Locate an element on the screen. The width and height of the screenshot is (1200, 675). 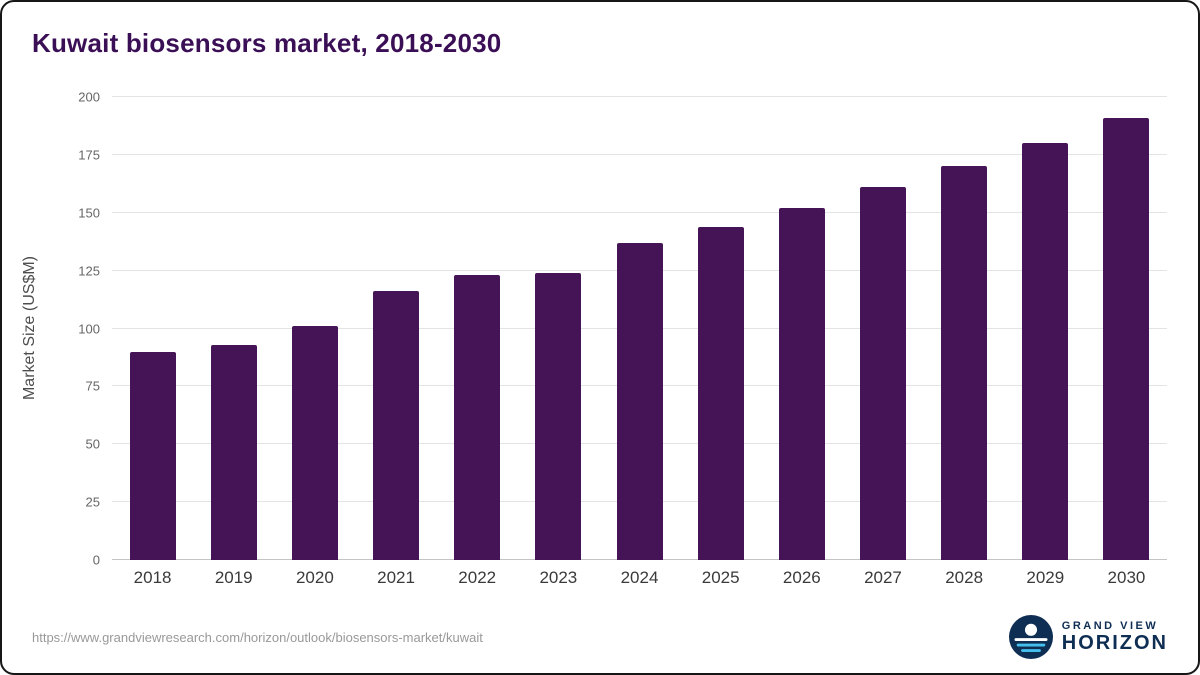
y-tick-label: 25 is located at coordinates (92, 502).